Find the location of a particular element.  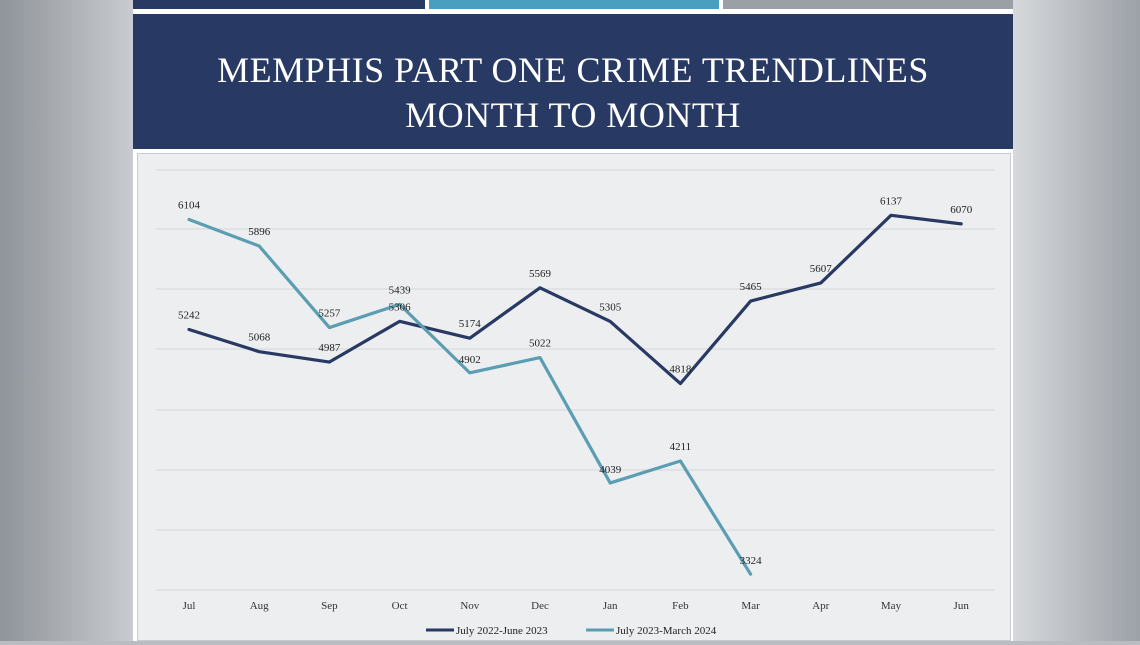

x-tick-label: Feb is located at coordinates (680, 606).